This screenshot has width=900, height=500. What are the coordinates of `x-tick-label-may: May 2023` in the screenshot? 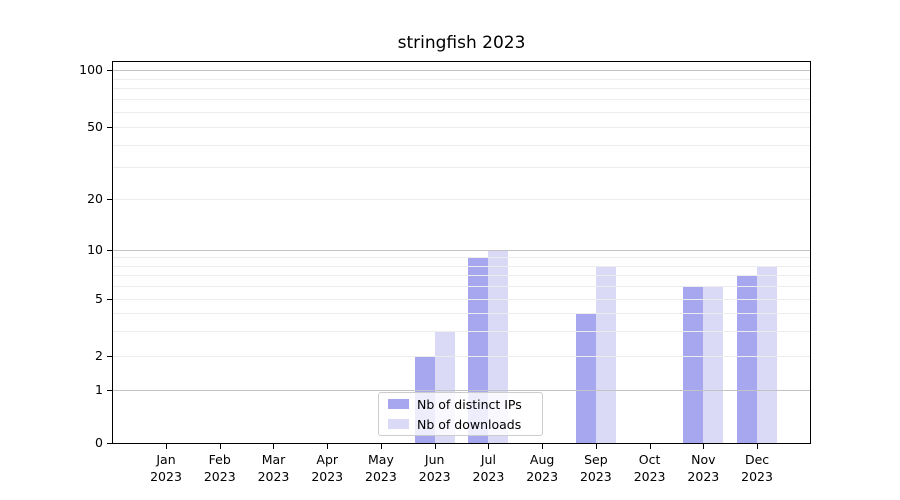 It's located at (381, 468).